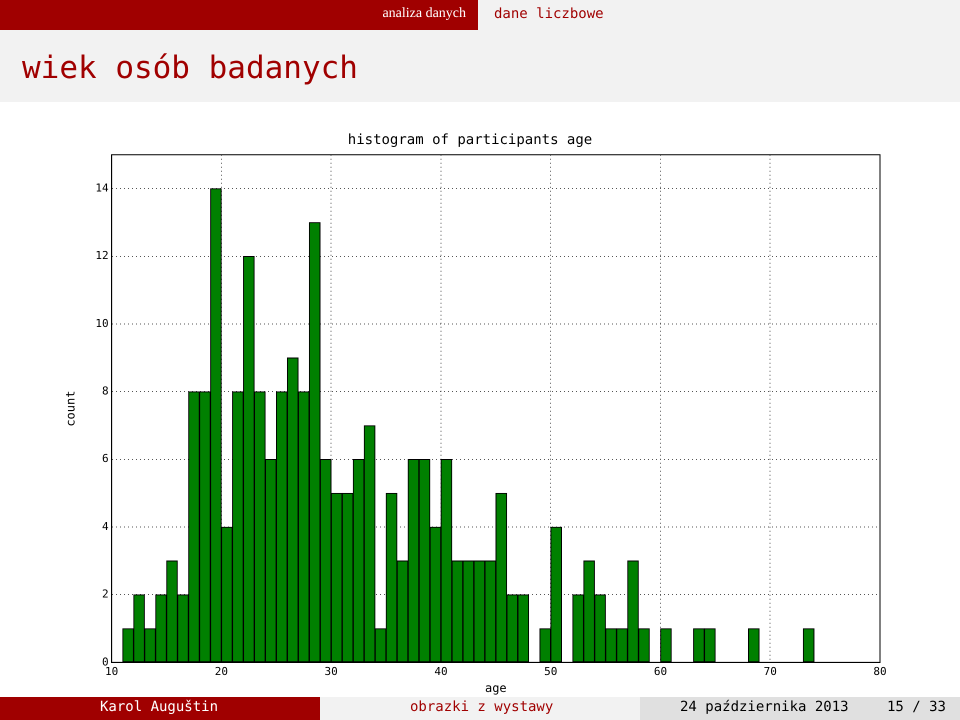 This screenshot has width=960, height=720. Describe the element at coordinates (764, 707) in the screenshot. I see `text: 24 października 2013` at that location.